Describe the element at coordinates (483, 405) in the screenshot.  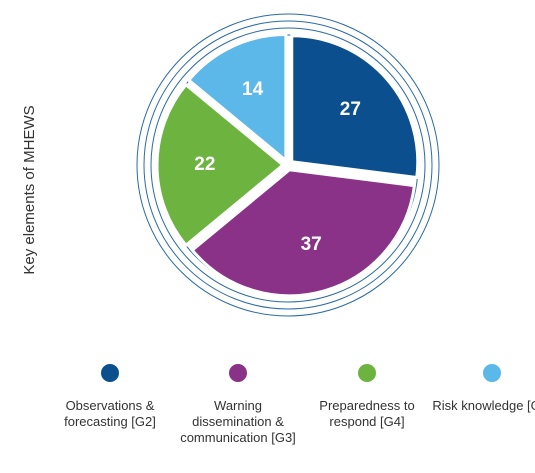
I see `legend-label: Risk knowledge [G5]` at that location.